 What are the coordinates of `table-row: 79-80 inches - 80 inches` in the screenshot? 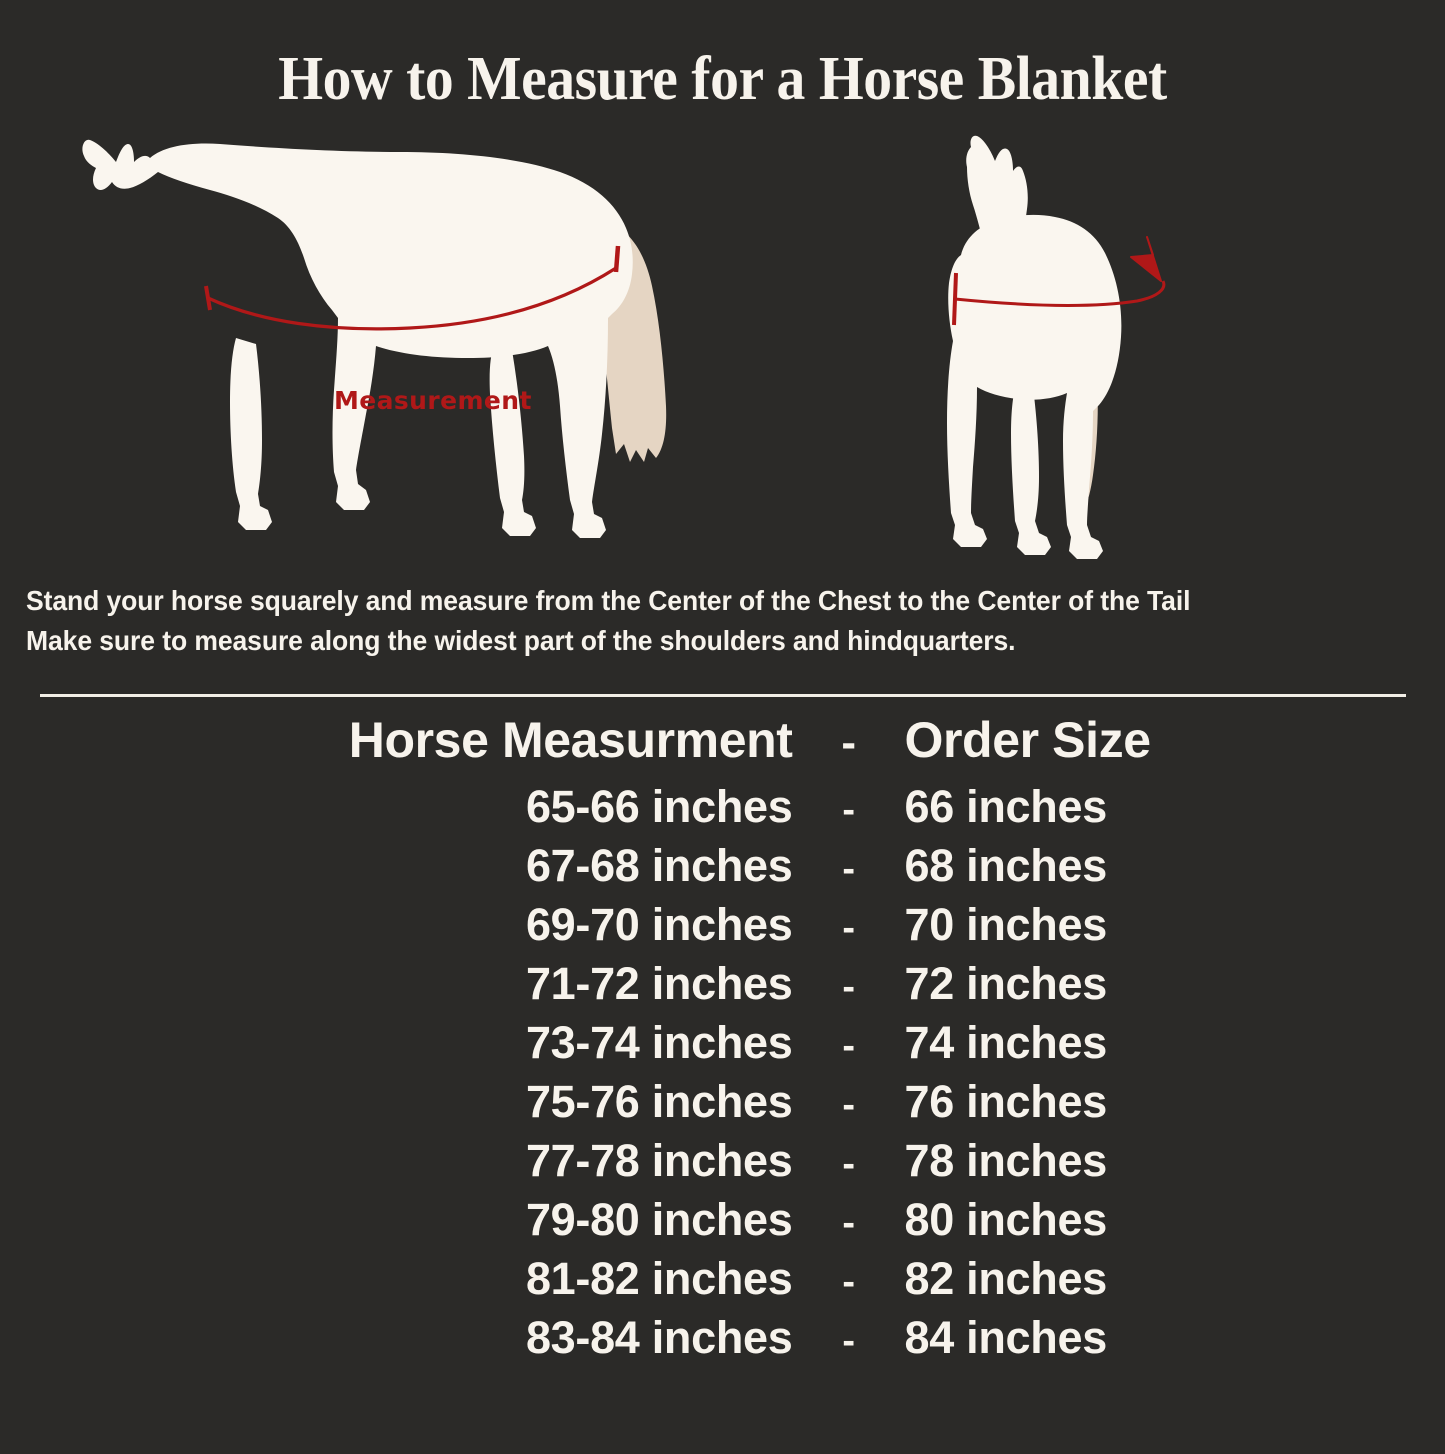 It's located at (722, 1219).